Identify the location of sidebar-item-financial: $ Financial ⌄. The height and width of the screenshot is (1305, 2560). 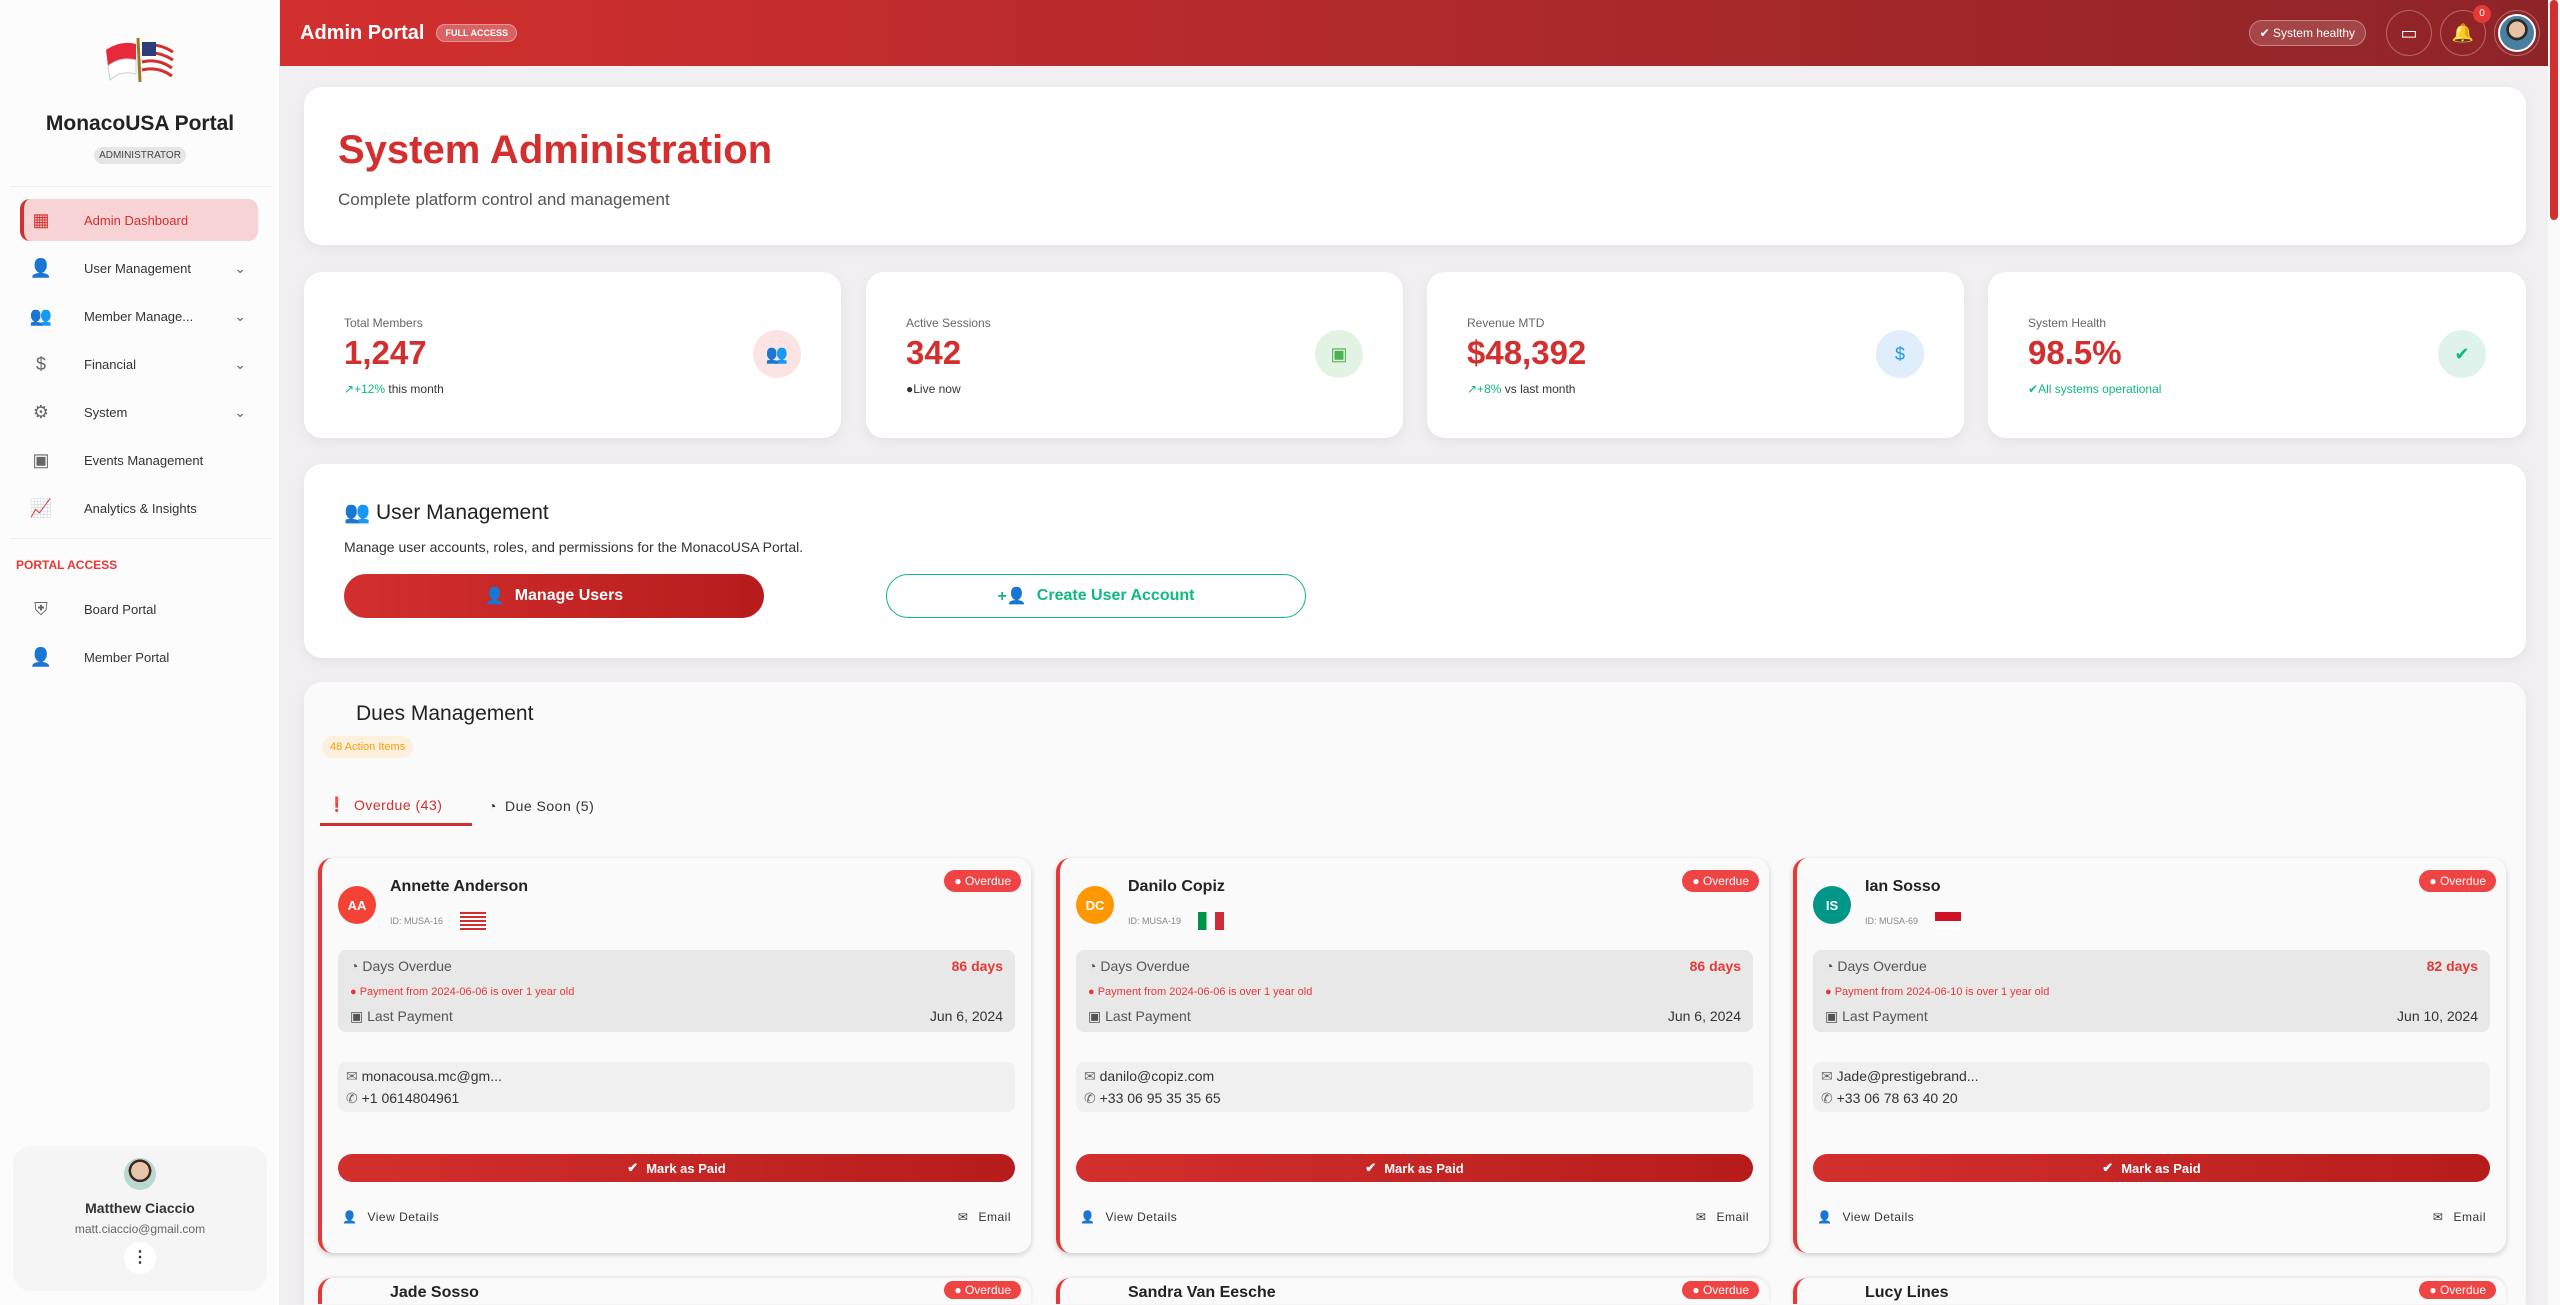
(139, 364).